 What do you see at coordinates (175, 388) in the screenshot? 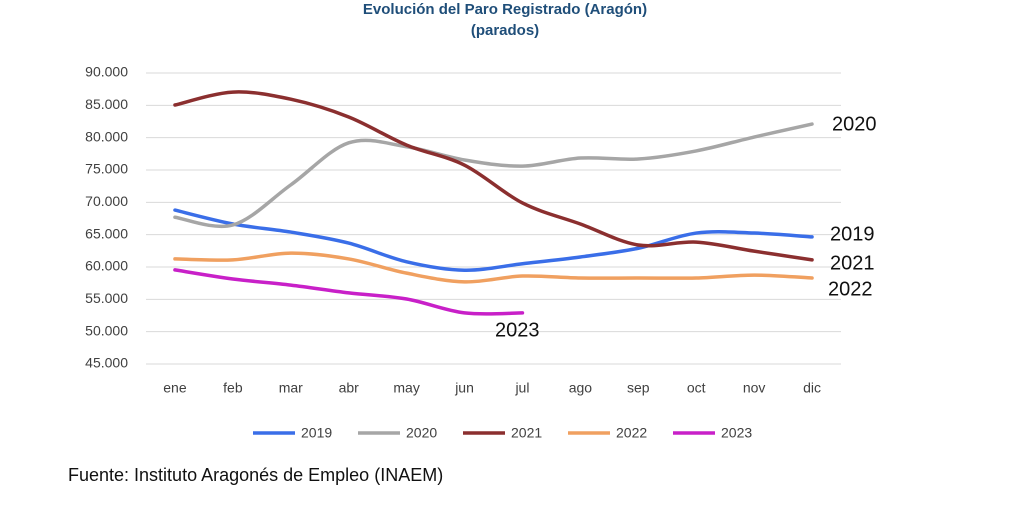
I see `x-tick-label: ene` at bounding box center [175, 388].